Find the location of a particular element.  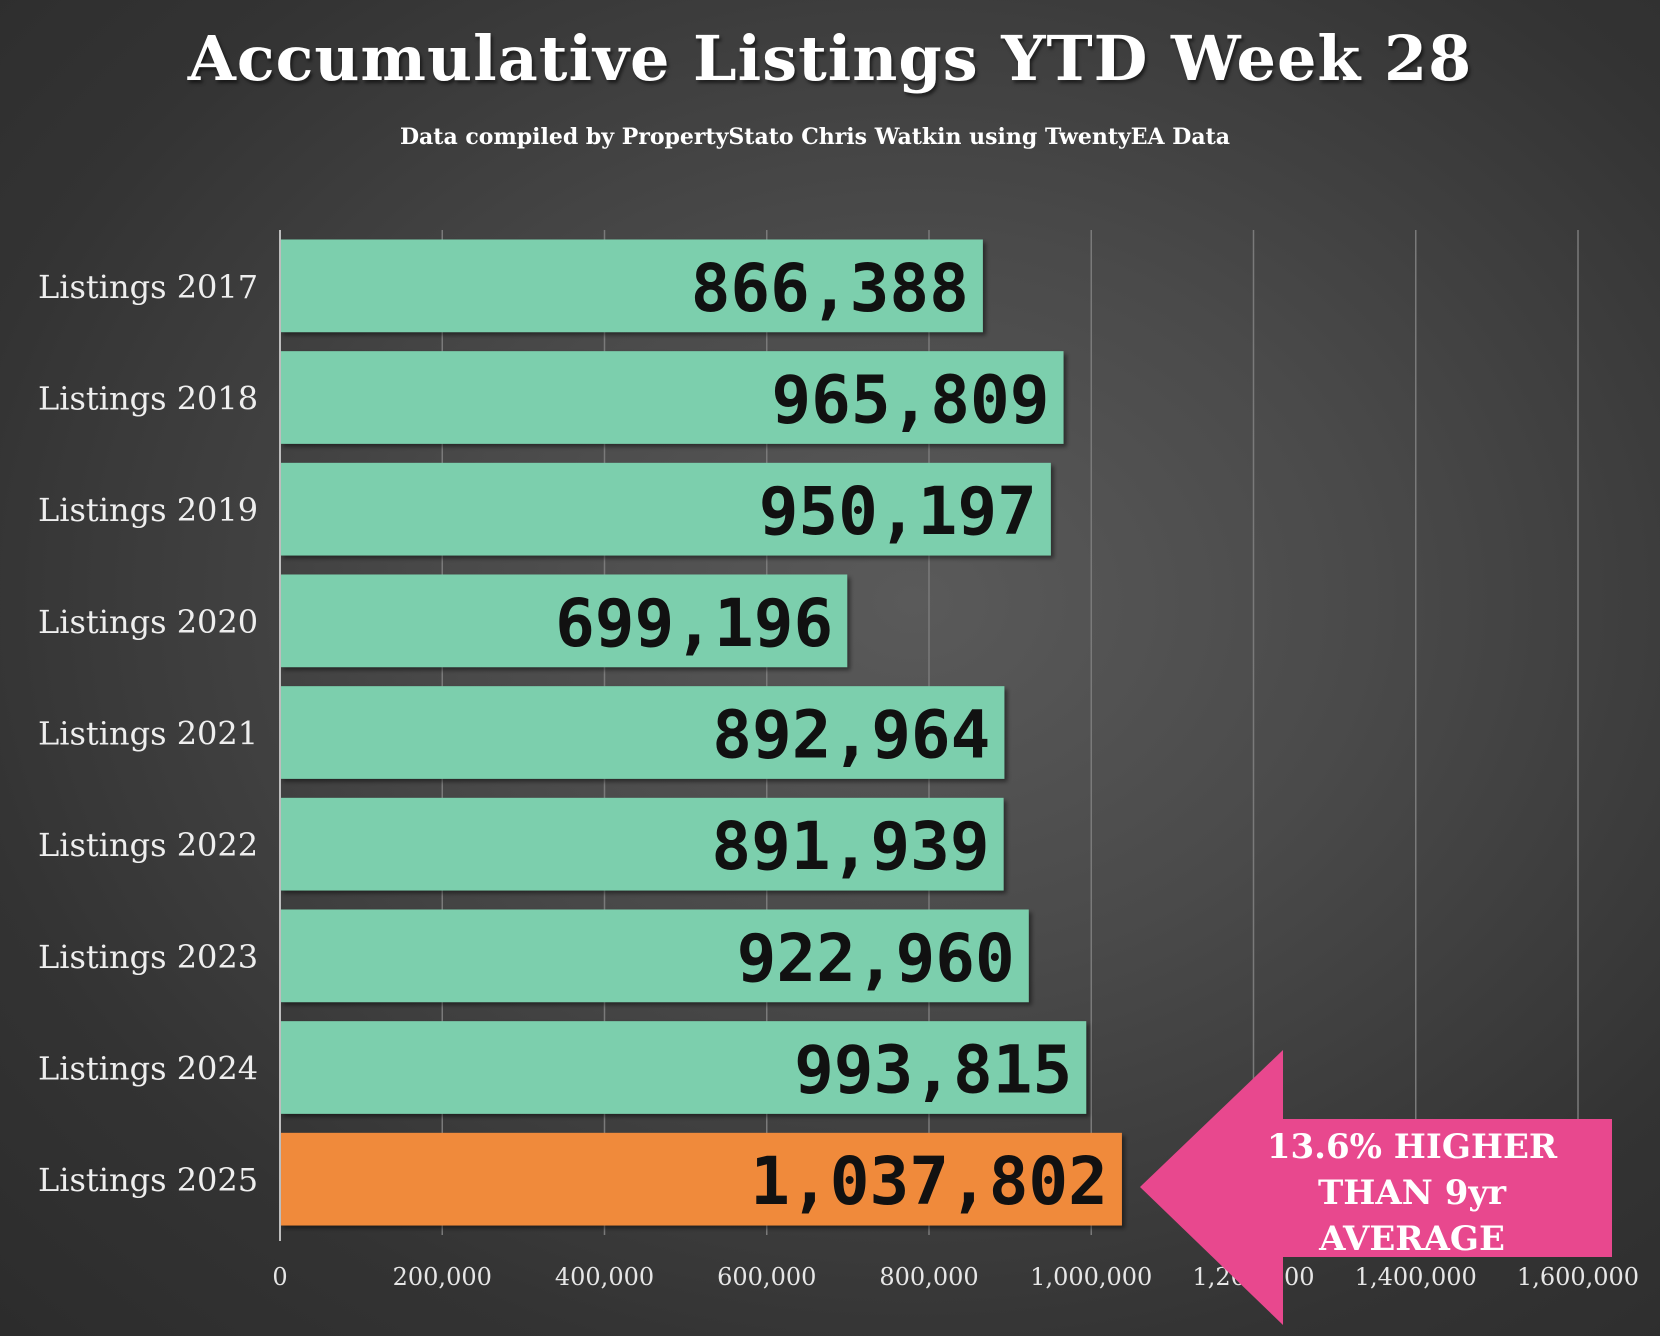

data-label: 950,197 is located at coordinates (898, 511).